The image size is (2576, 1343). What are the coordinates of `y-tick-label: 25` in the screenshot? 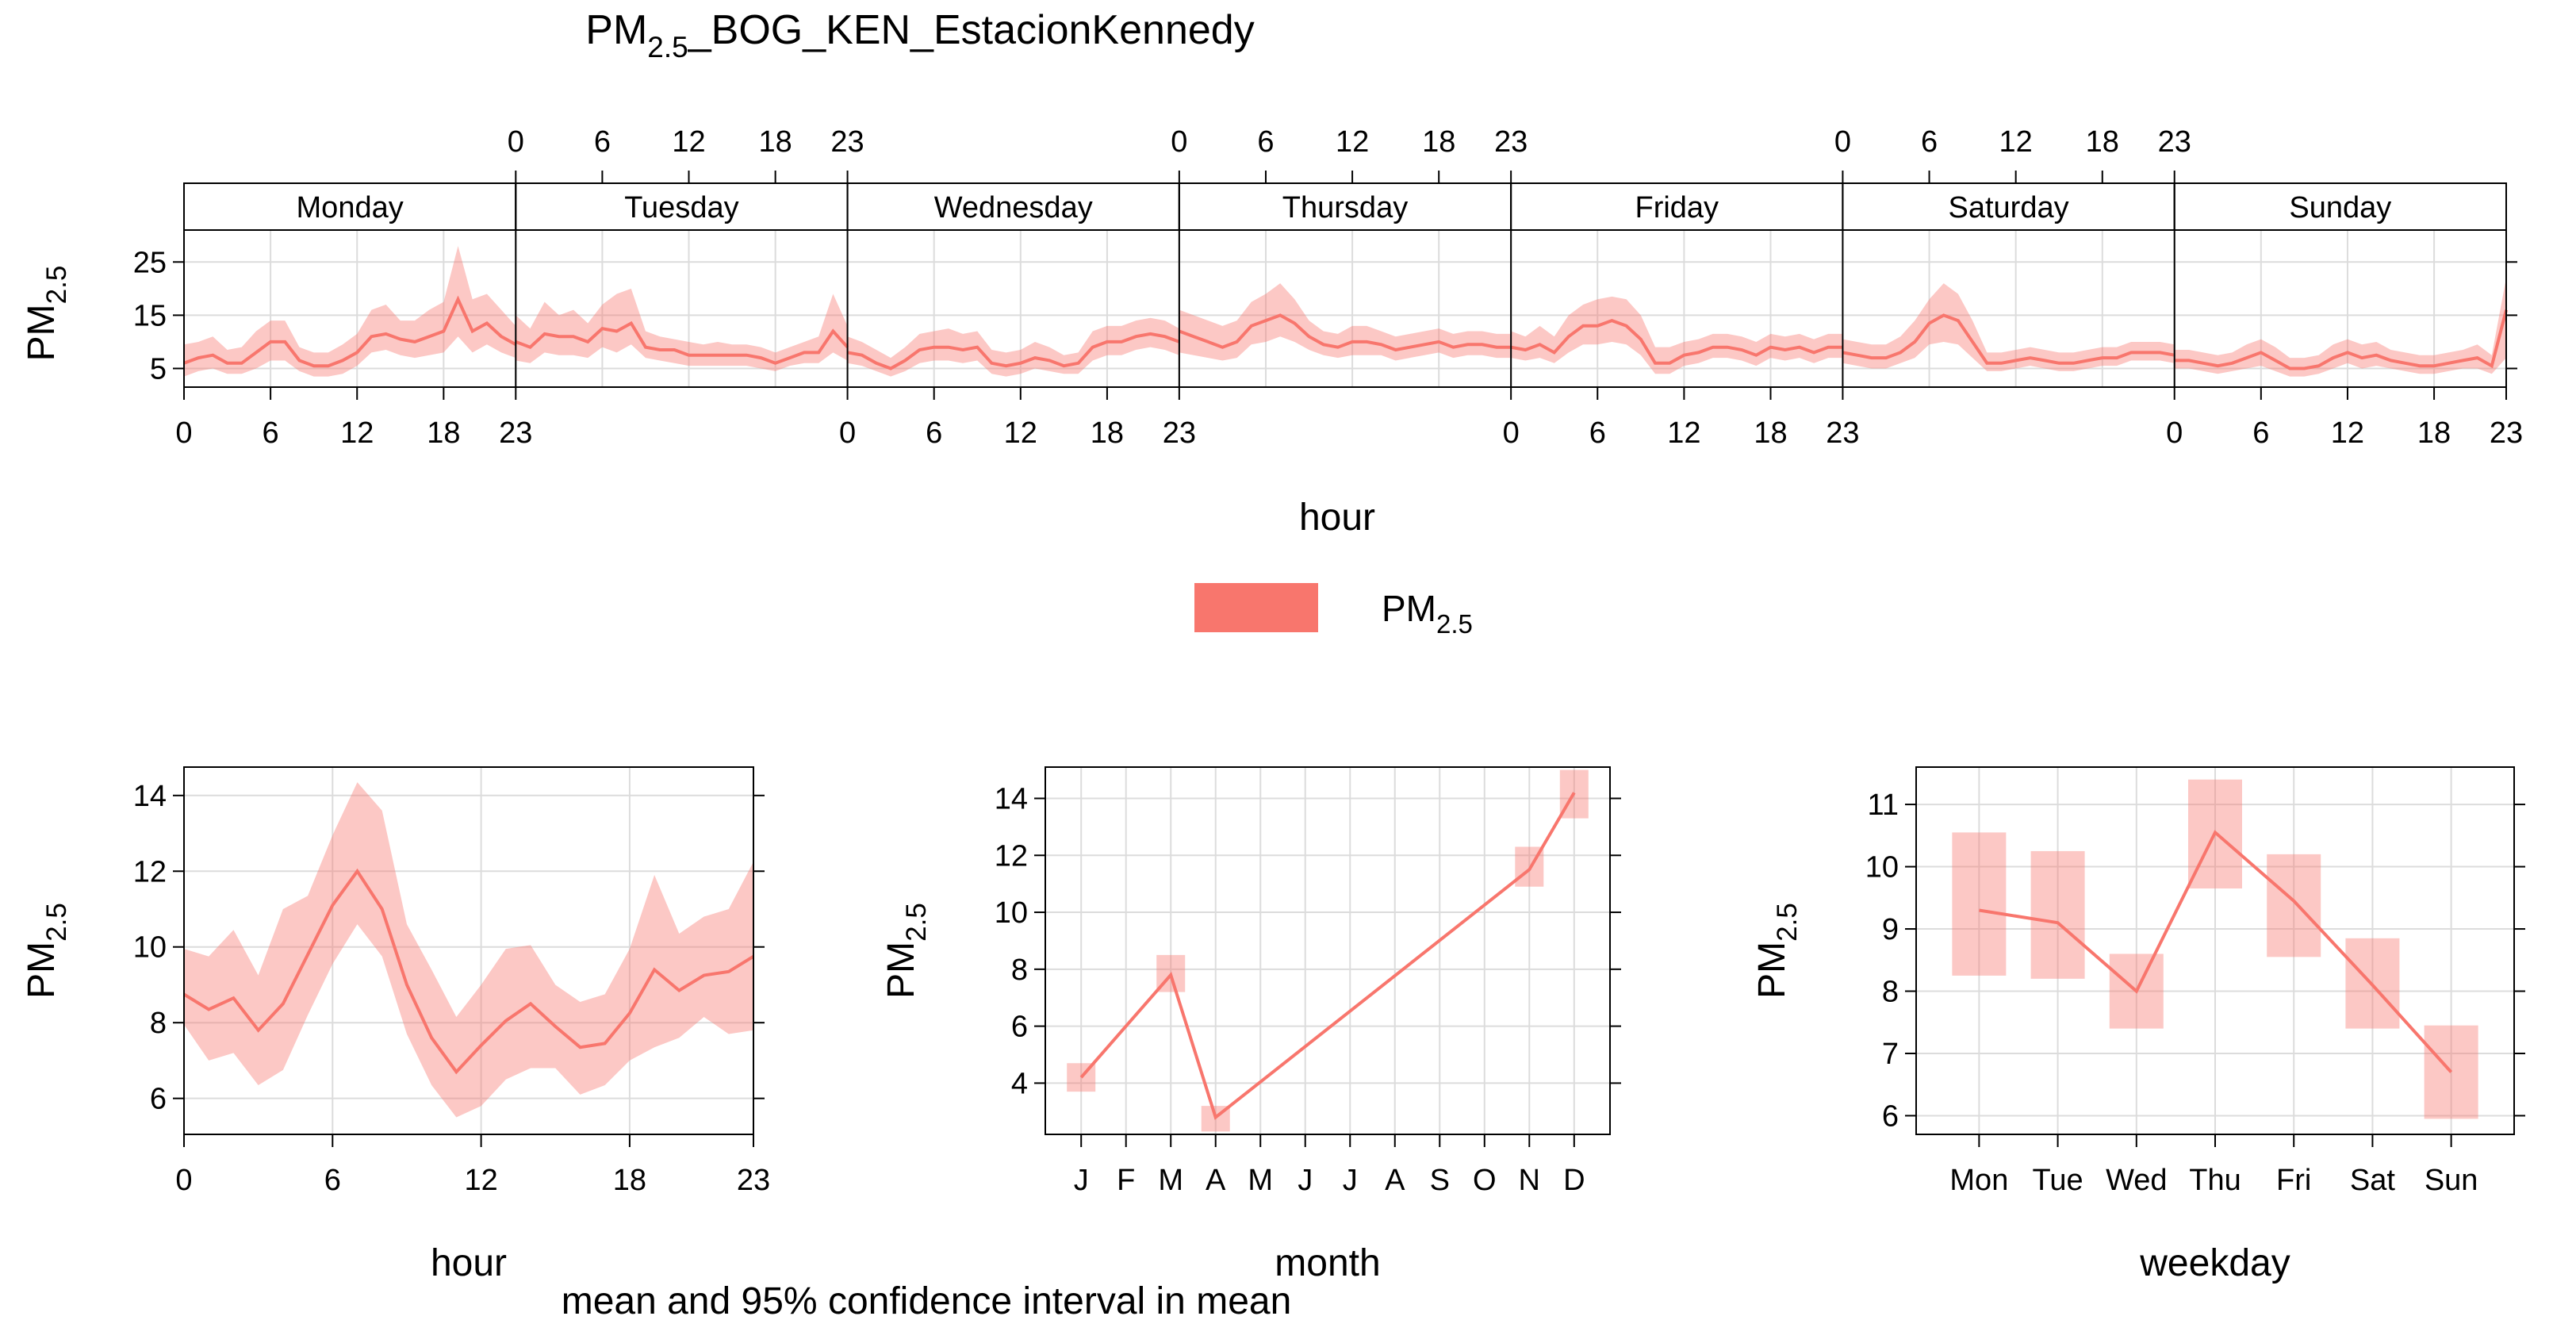 It's located at (150, 262).